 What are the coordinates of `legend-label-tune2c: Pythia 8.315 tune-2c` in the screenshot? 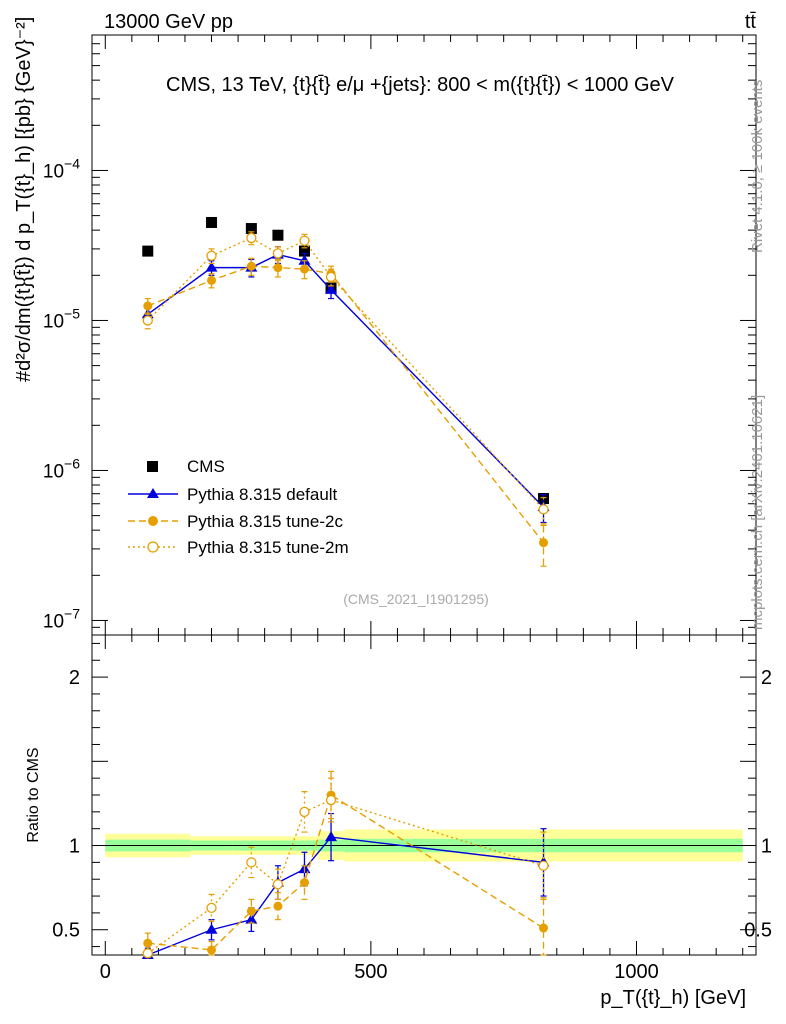 It's located at (265, 521).